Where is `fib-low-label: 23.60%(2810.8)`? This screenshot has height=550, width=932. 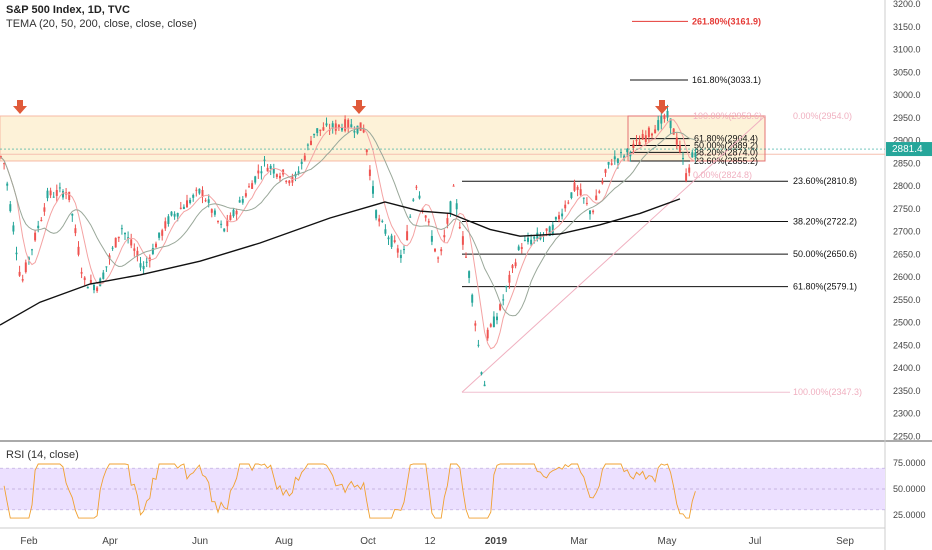
fib-low-label: 23.60%(2810.8) is located at coordinates (825, 181).